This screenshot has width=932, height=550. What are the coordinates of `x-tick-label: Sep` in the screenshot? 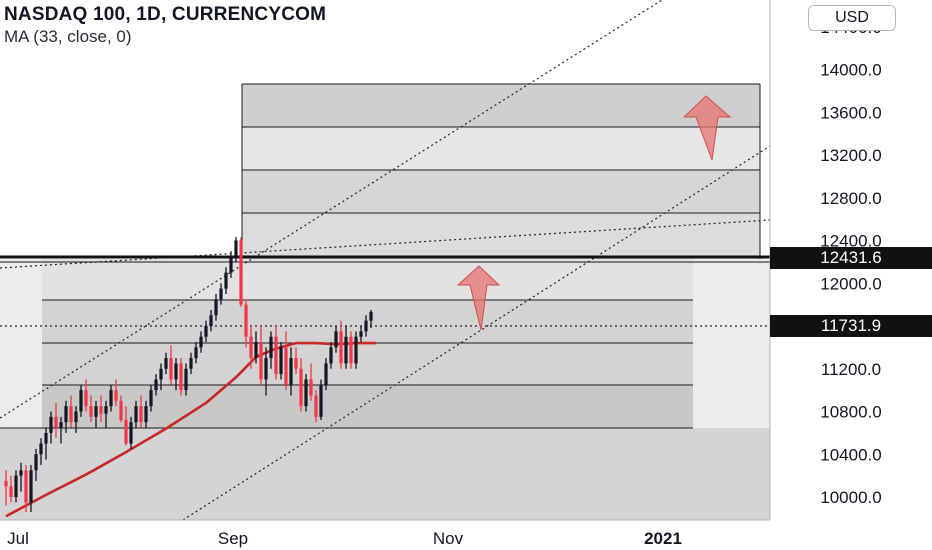 It's located at (233, 538).